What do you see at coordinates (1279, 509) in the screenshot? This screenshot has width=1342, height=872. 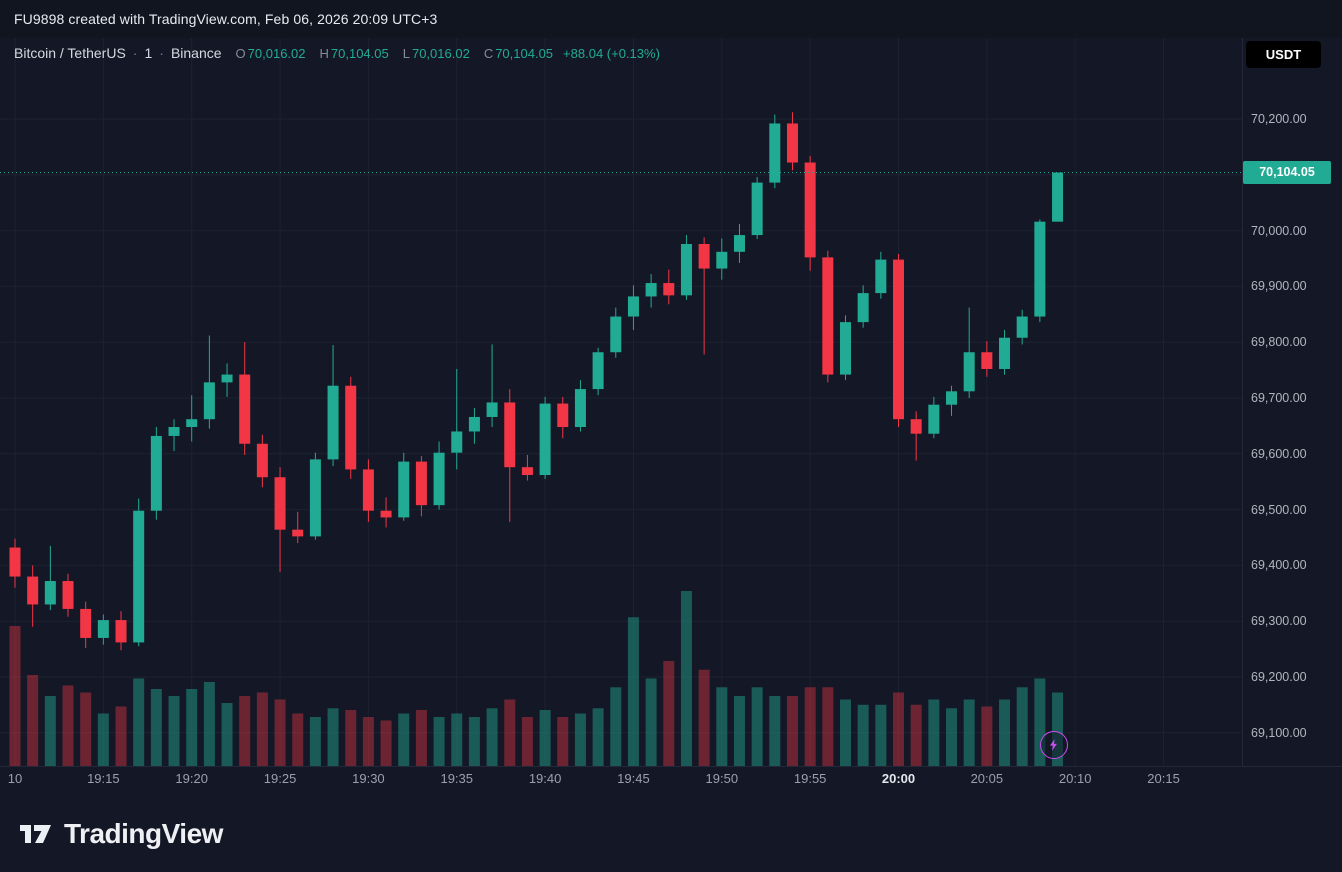 I see `price-axis-label: 69,500.00` at bounding box center [1279, 509].